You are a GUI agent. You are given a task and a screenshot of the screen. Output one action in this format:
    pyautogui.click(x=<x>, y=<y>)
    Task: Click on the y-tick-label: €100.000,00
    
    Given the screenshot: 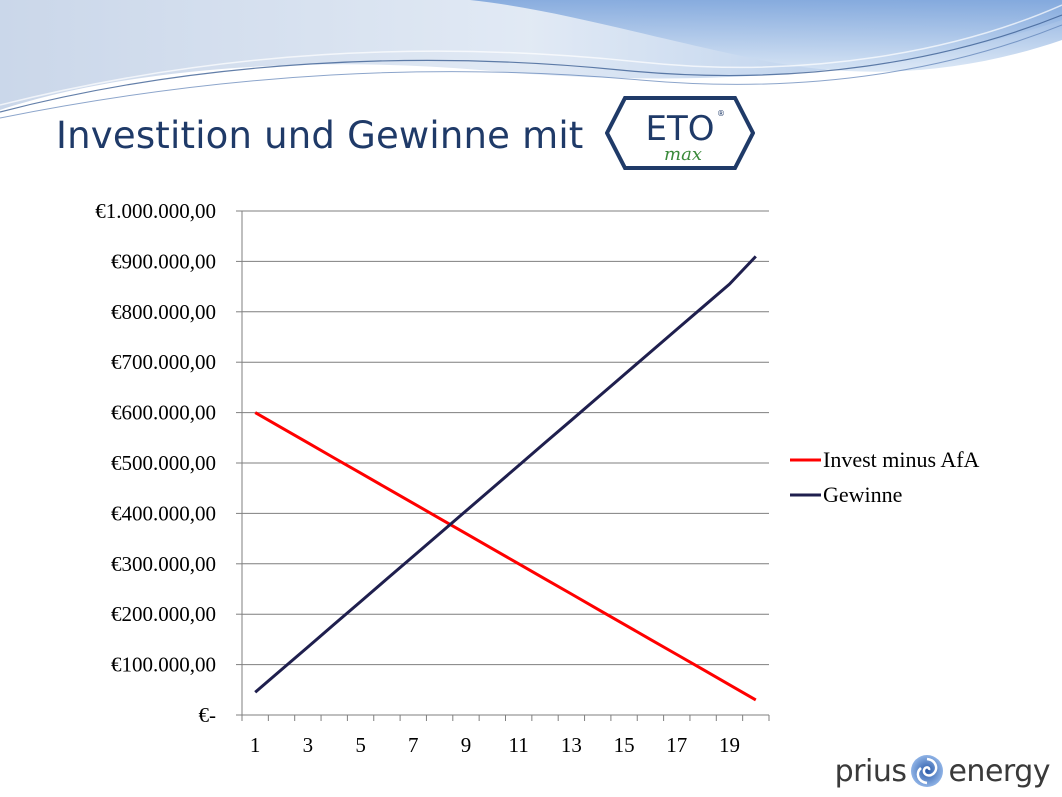 What is the action you would take?
    pyautogui.click(x=163, y=665)
    